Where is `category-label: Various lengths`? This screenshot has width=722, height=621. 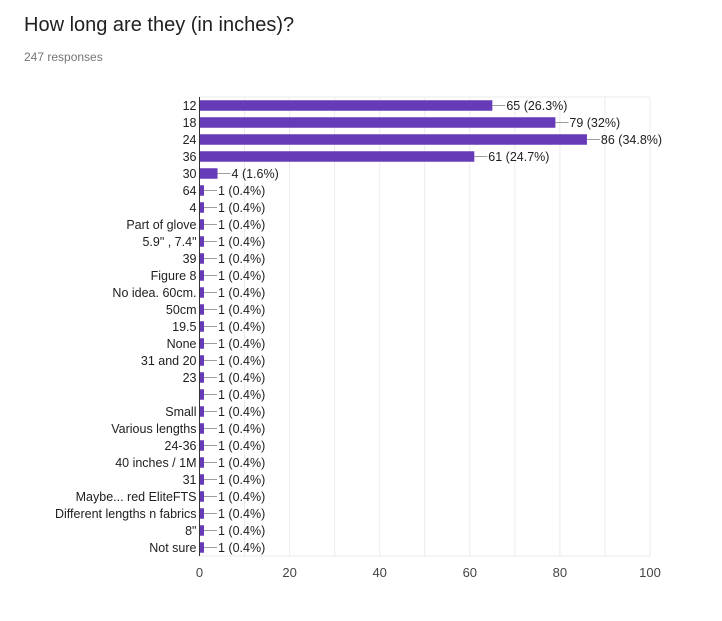
category-label: Various lengths is located at coordinates (153, 429).